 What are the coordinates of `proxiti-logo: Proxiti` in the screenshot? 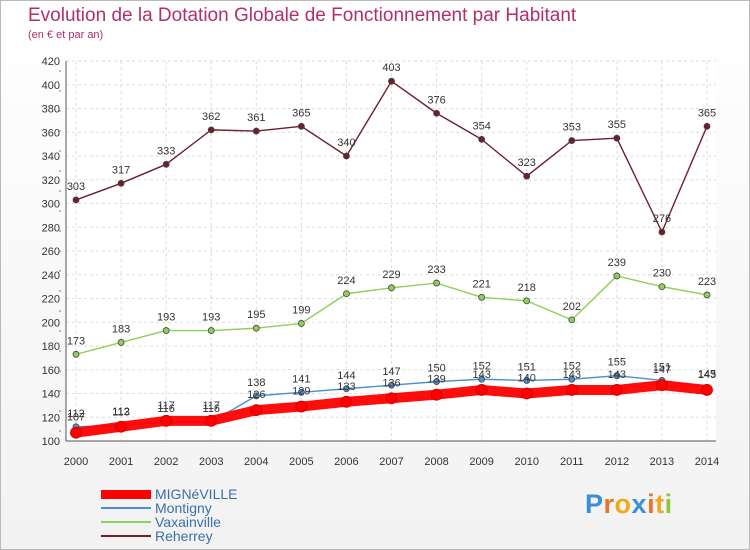 It's located at (629, 504).